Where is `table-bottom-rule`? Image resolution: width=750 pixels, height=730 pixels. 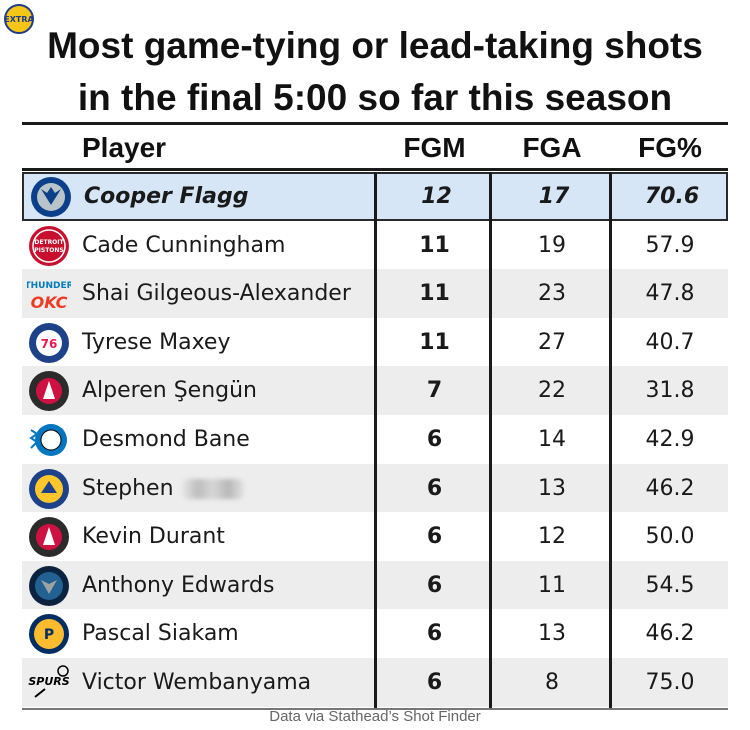
table-bottom-rule is located at coordinates (375, 709).